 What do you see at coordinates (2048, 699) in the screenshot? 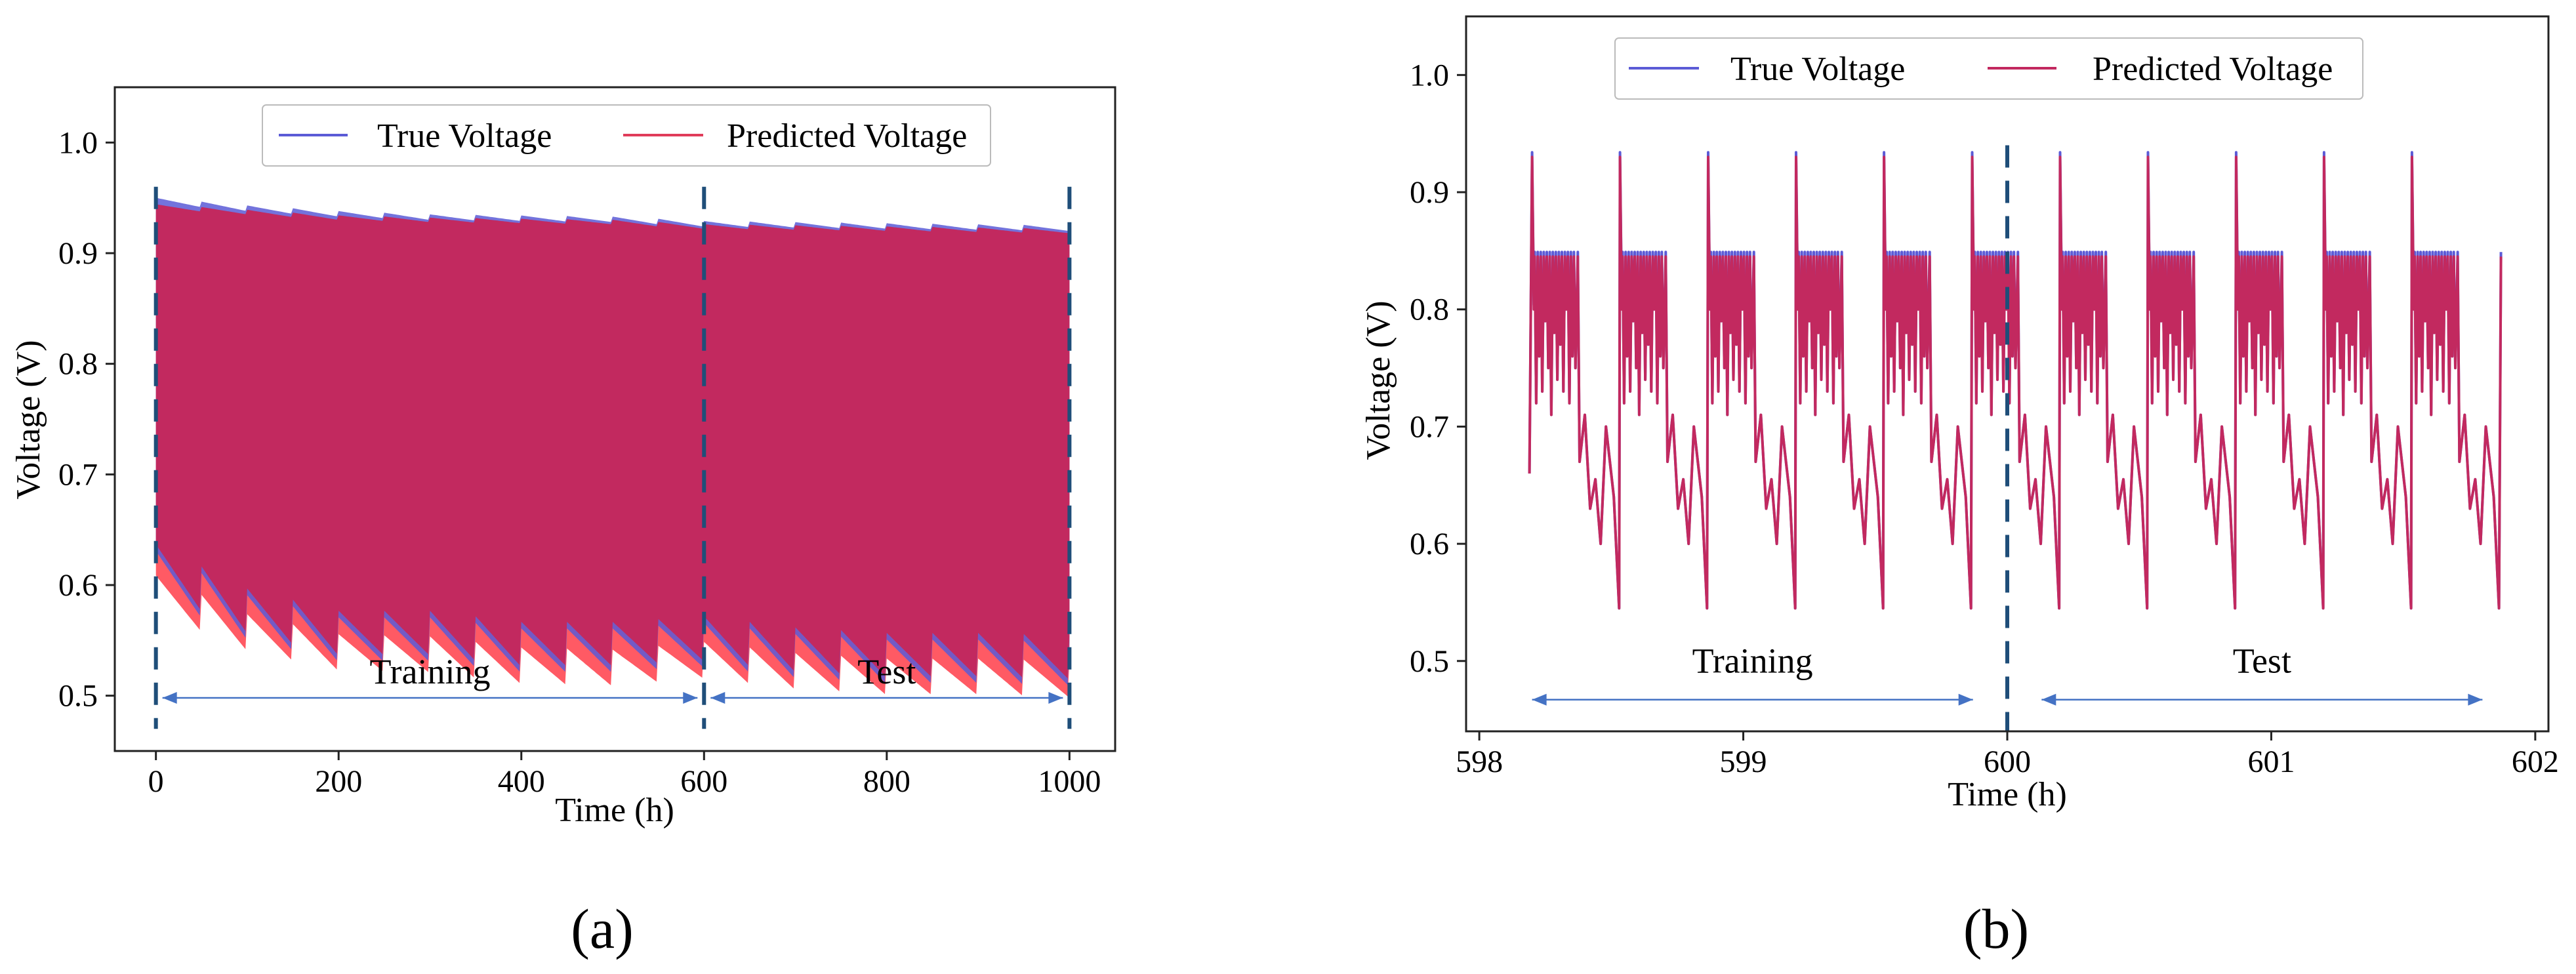
I see `panel-b-test-arrow-head-left` at bounding box center [2048, 699].